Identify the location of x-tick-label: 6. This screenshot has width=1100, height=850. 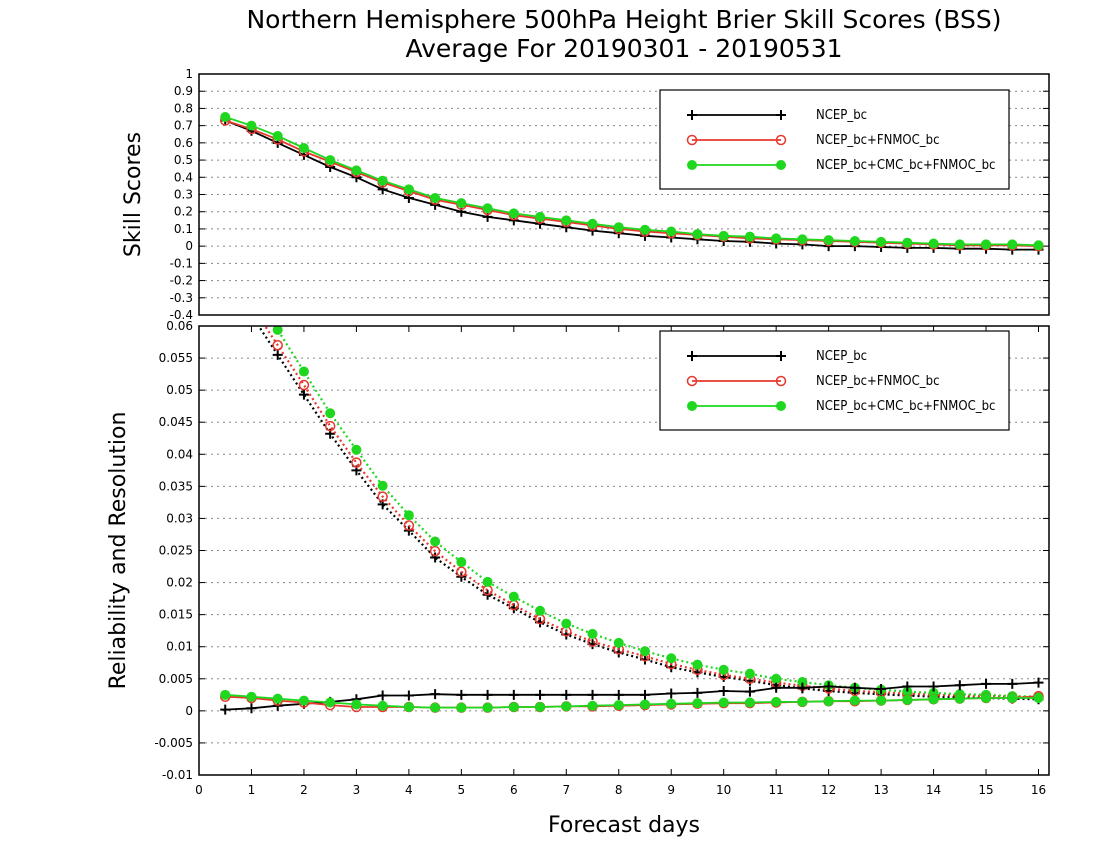
(514, 790).